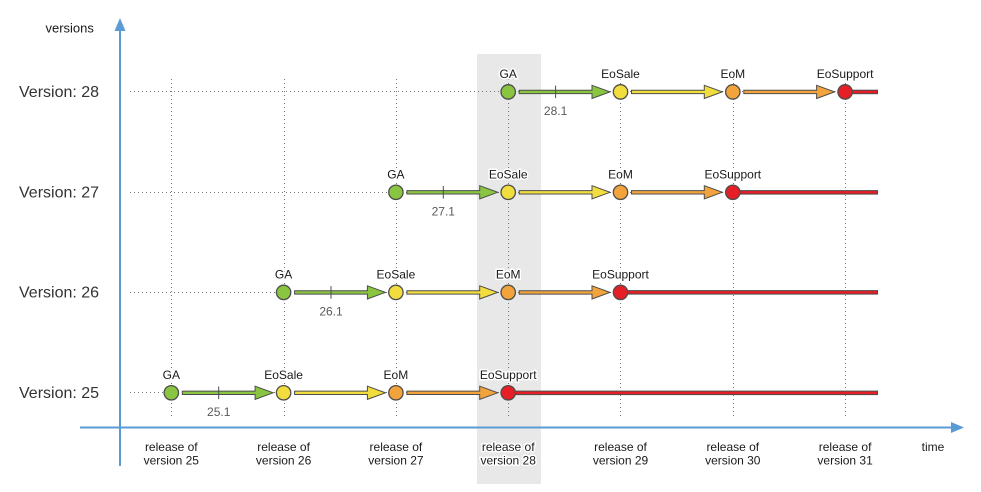 The height and width of the screenshot is (492, 981). What do you see at coordinates (509, 461) in the screenshot?
I see `svg-text: version 28` at bounding box center [509, 461].